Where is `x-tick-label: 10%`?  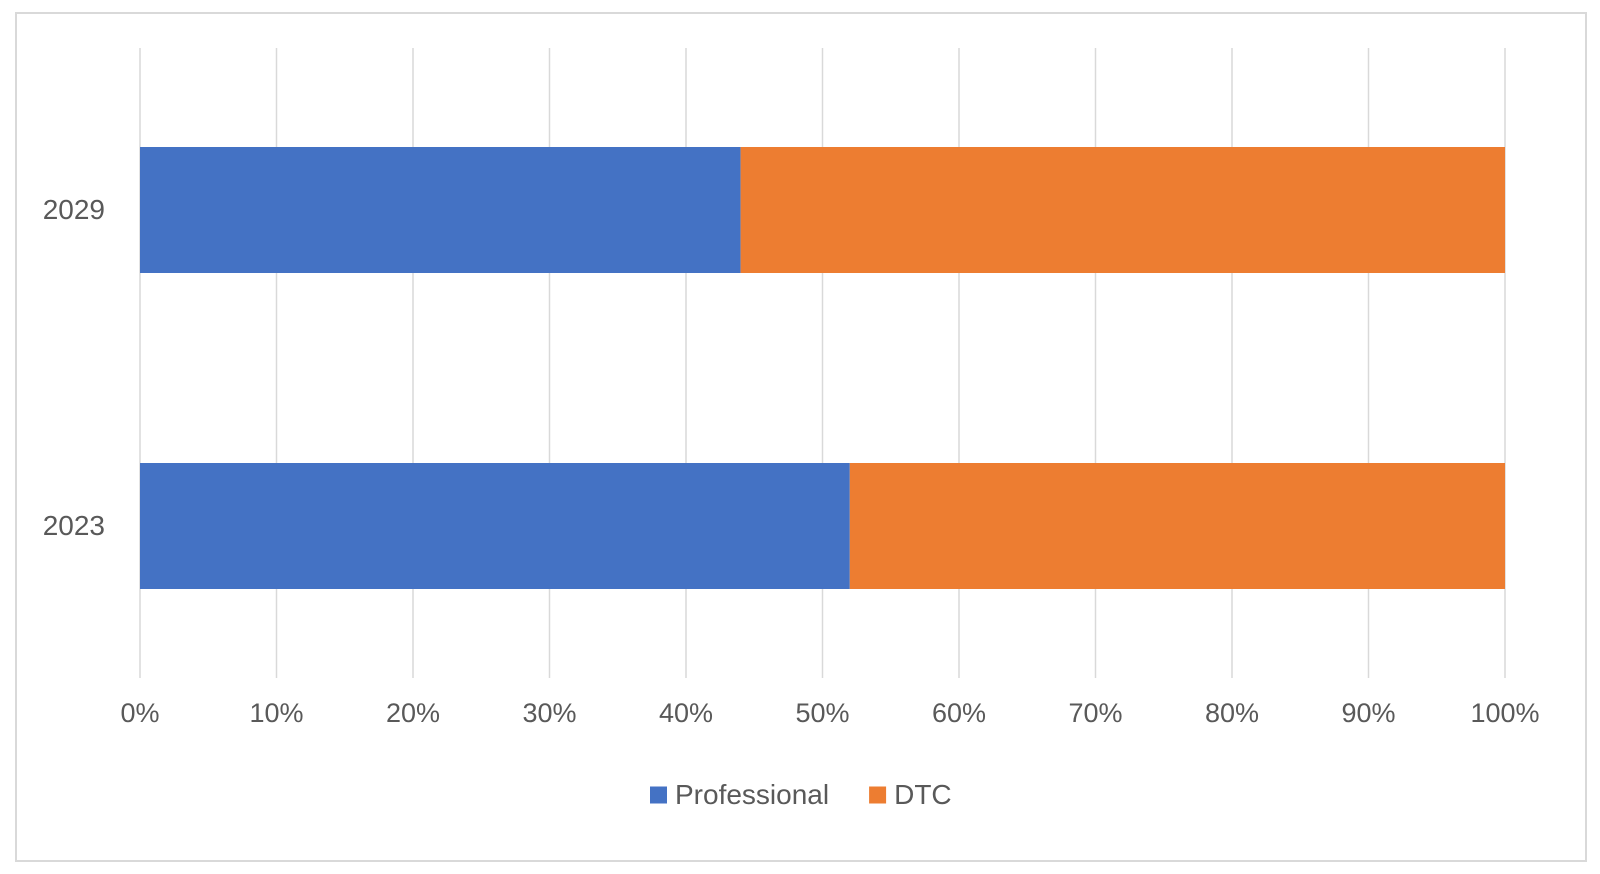 x-tick-label: 10% is located at coordinates (276, 713).